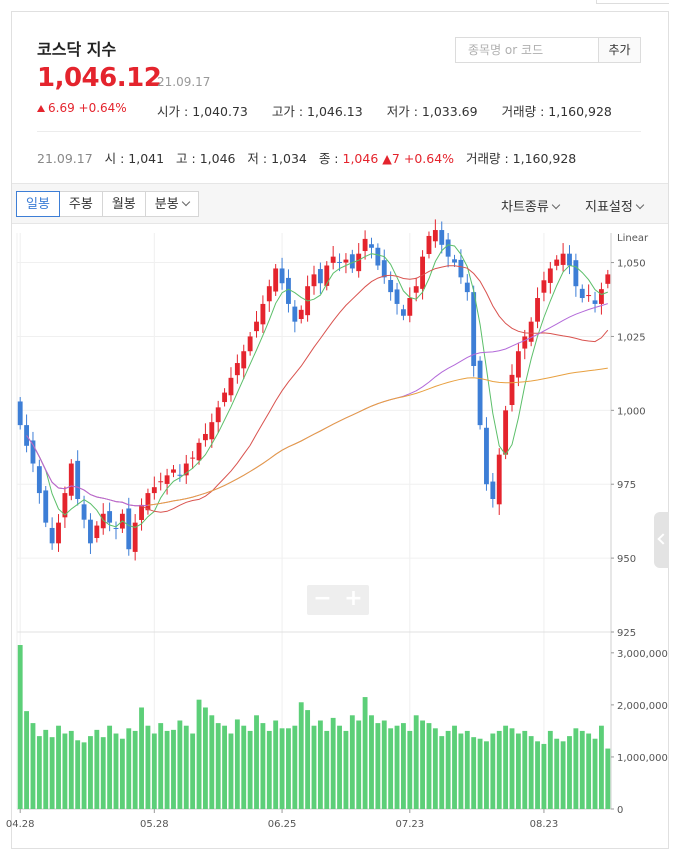  Describe the element at coordinates (338, 600) in the screenshot. I see `zoom-controls: − +` at that location.